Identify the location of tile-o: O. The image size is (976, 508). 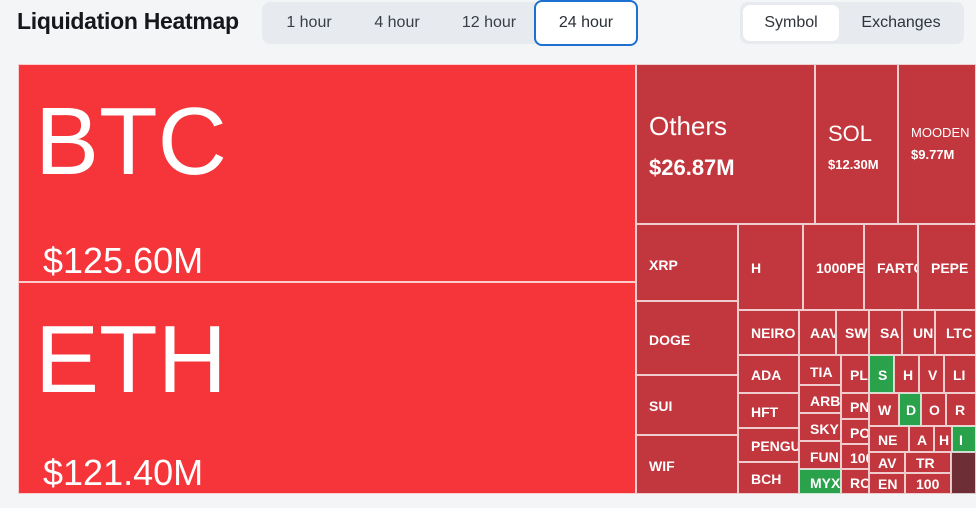
(933, 409).